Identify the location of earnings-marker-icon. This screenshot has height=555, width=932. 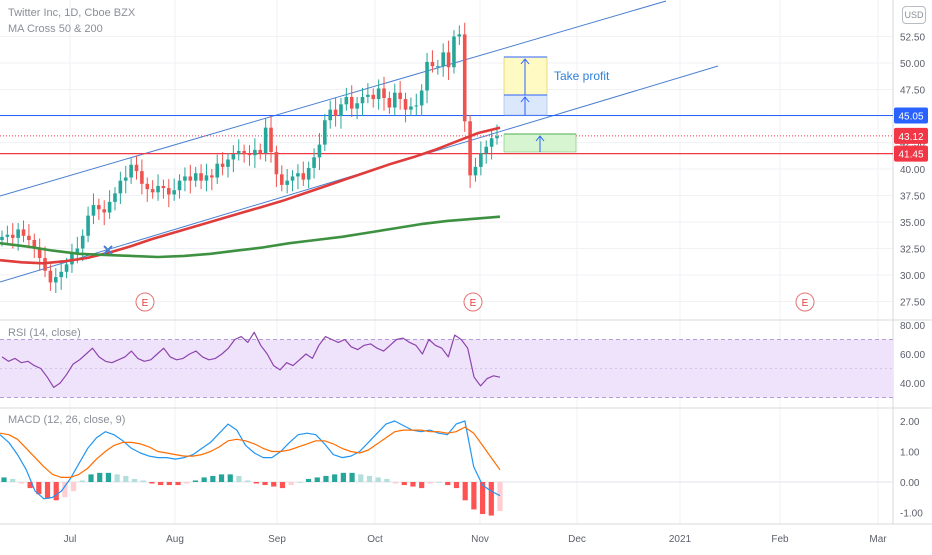
(145, 302).